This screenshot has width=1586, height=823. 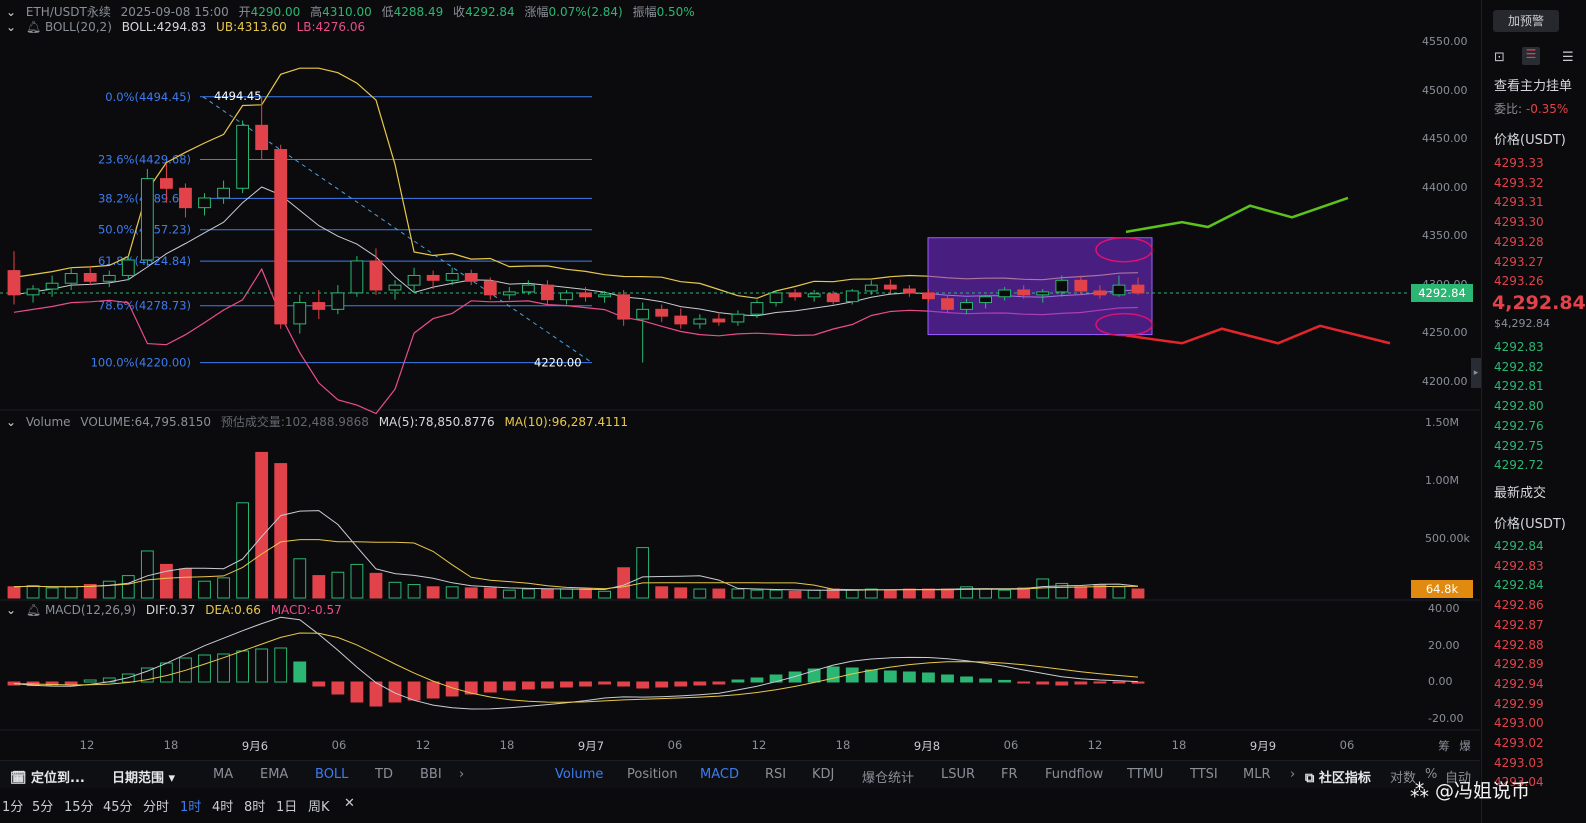 I want to click on sub-indicator-tab: TTMU, so click(x=1145, y=774).